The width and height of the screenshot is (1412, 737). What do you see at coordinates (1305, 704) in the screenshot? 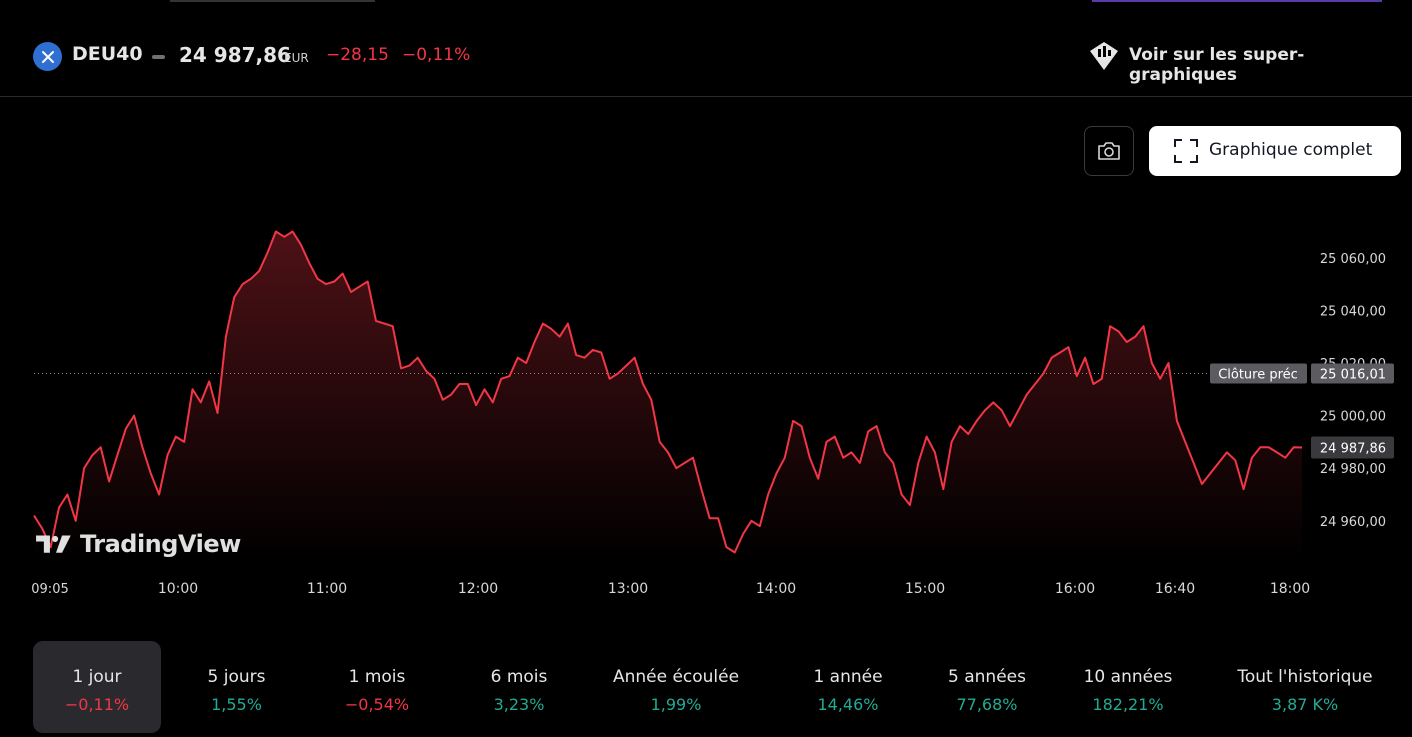
I see `period-change: 3,87 K%` at bounding box center [1305, 704].